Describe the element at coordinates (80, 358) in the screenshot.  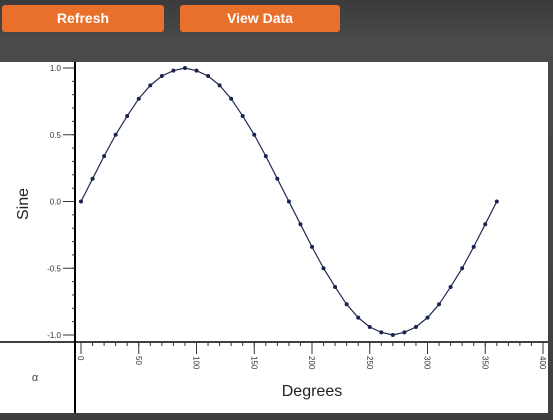
I see `x-tick-label: 0` at that location.